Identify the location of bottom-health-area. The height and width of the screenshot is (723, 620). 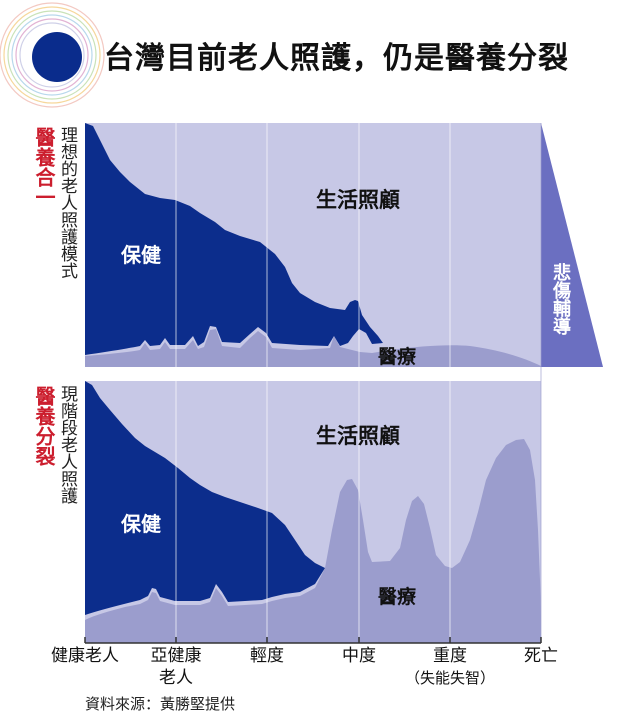
(205, 498).